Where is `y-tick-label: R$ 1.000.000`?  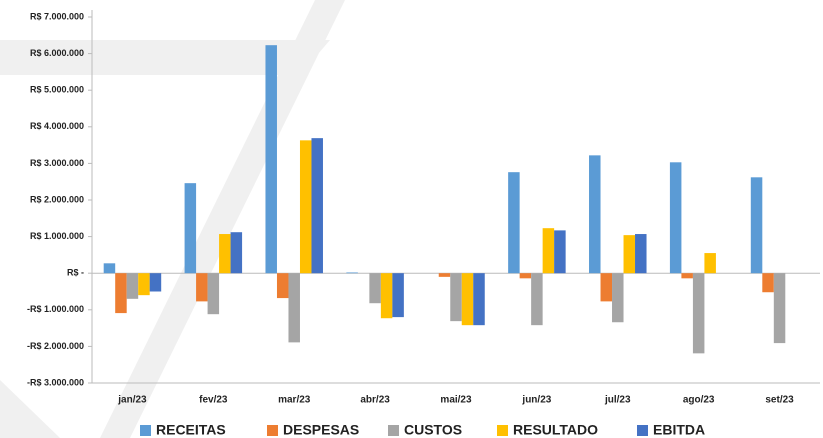
y-tick-label: R$ 1.000.000 is located at coordinates (57, 236).